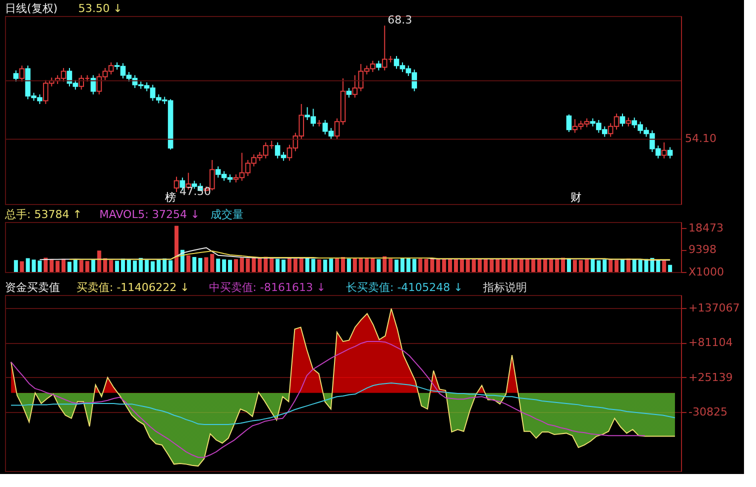 The height and width of the screenshot is (487, 756). I want to click on y-tick-label: +81104, so click(710, 343).